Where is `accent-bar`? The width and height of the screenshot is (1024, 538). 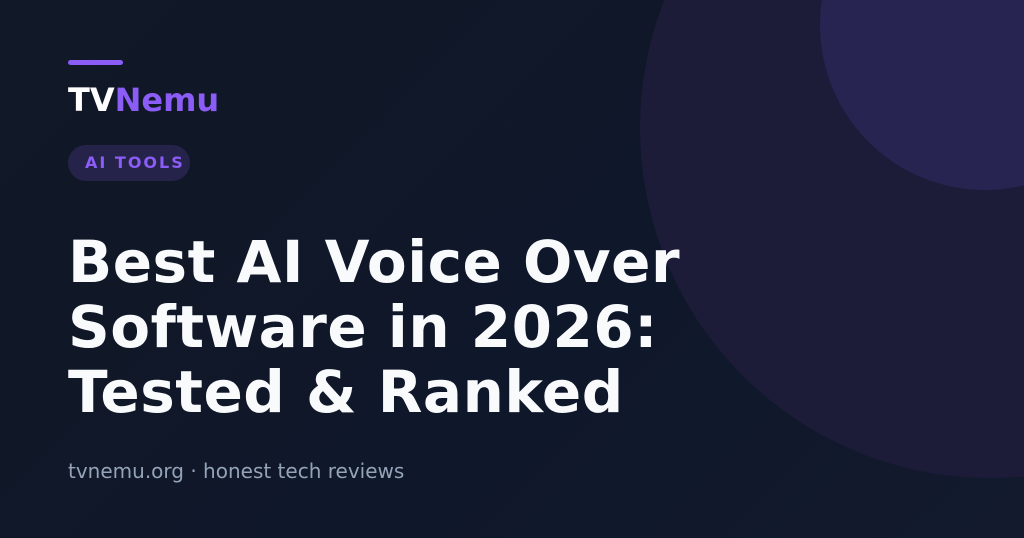
accent-bar is located at coordinates (95, 62).